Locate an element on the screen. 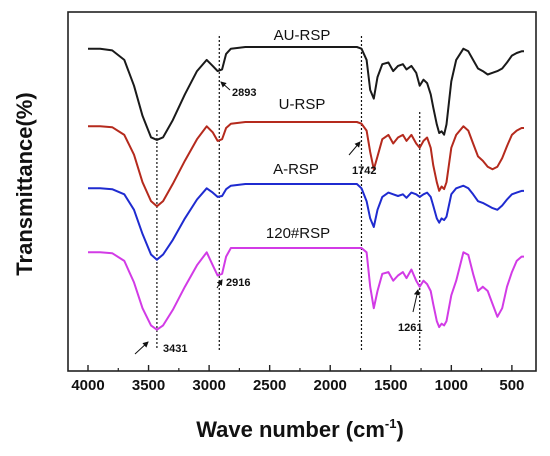  y-axis-title: Transmittance(%) is located at coordinates (24, 183).